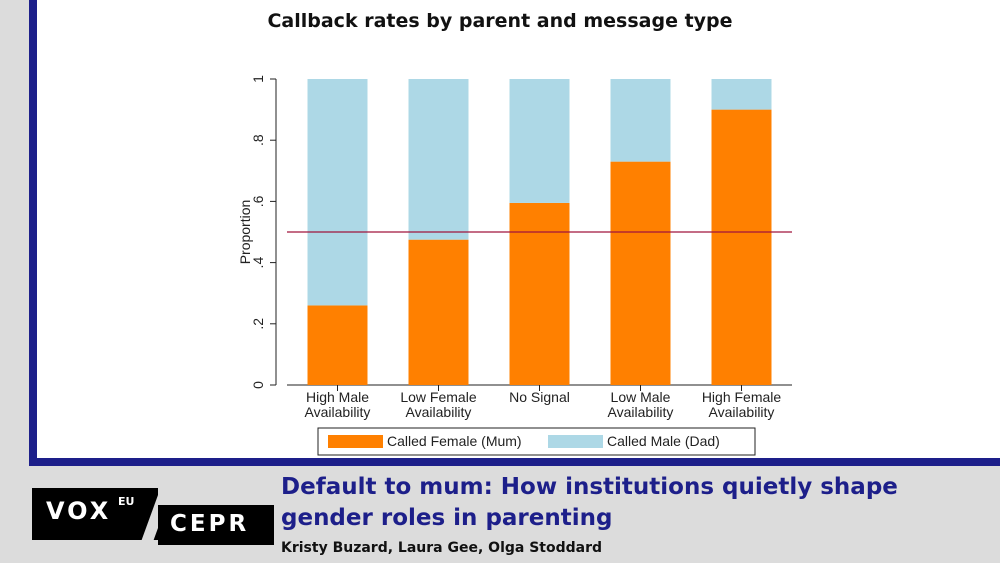 This screenshot has width=1000, height=563. I want to click on vox-eu-logo: VOX EU, so click(95, 514).